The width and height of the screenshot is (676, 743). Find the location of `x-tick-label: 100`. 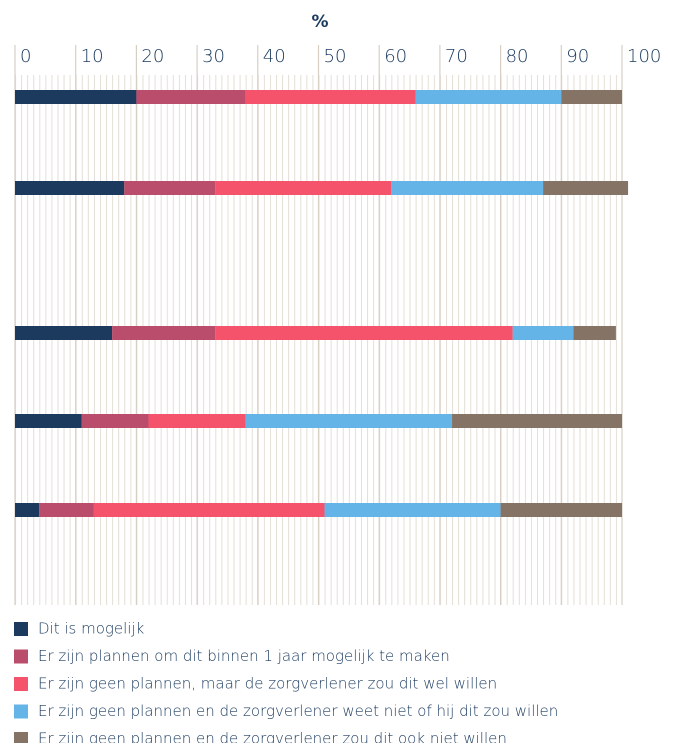

x-tick-label: 100 is located at coordinates (644, 56).